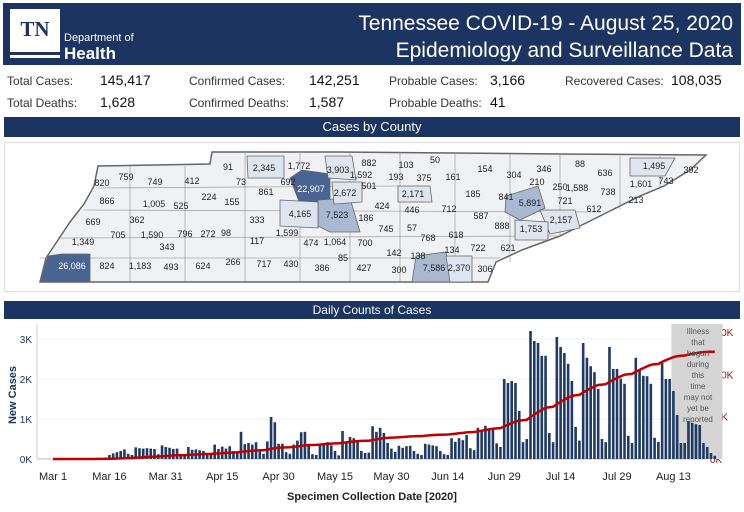  Describe the element at coordinates (411, 210) in the screenshot. I see `county-label: 446` at that location.